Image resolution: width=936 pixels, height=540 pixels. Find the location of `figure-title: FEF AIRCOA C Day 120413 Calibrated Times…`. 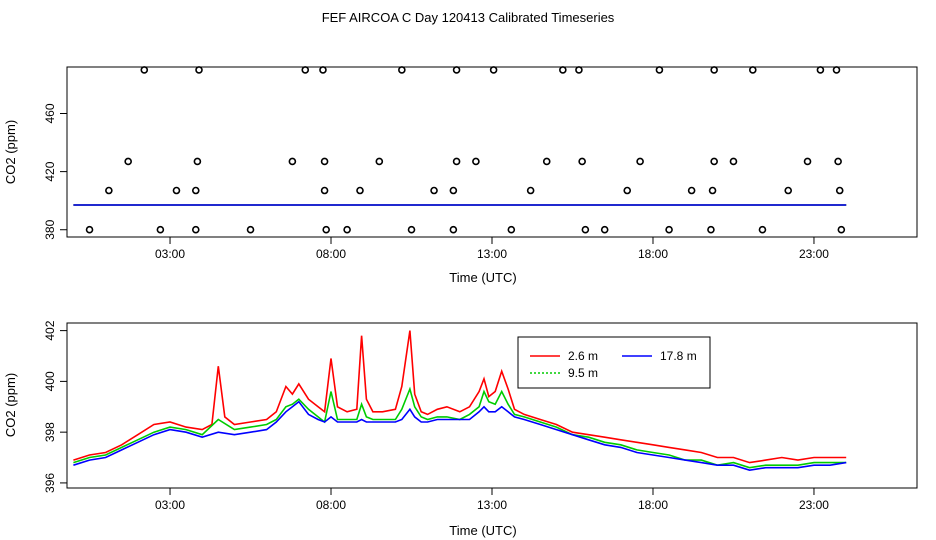

figure-title: FEF AIRCOA C Day 120413 Calibrated Times… is located at coordinates (468, 17).